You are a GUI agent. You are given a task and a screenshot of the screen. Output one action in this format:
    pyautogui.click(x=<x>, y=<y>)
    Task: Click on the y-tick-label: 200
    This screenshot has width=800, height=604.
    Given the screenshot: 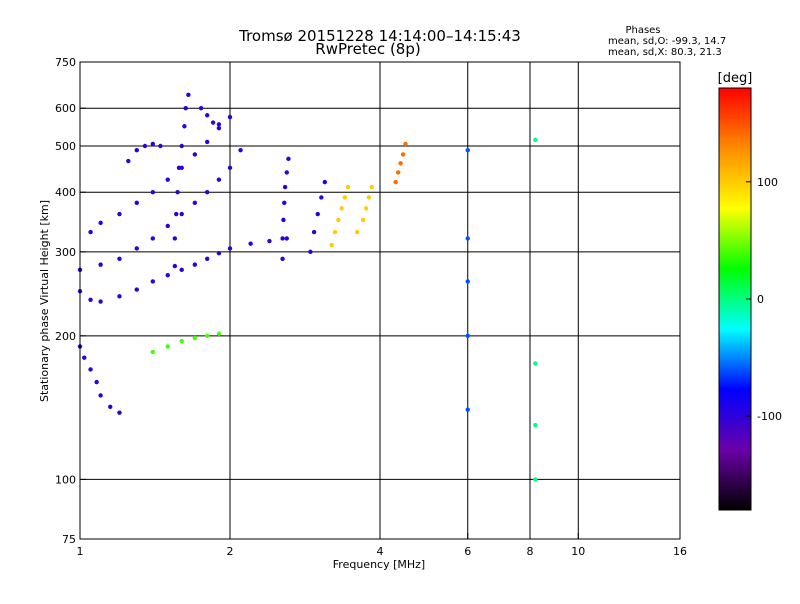 What is the action you would take?
    pyautogui.click(x=65, y=336)
    